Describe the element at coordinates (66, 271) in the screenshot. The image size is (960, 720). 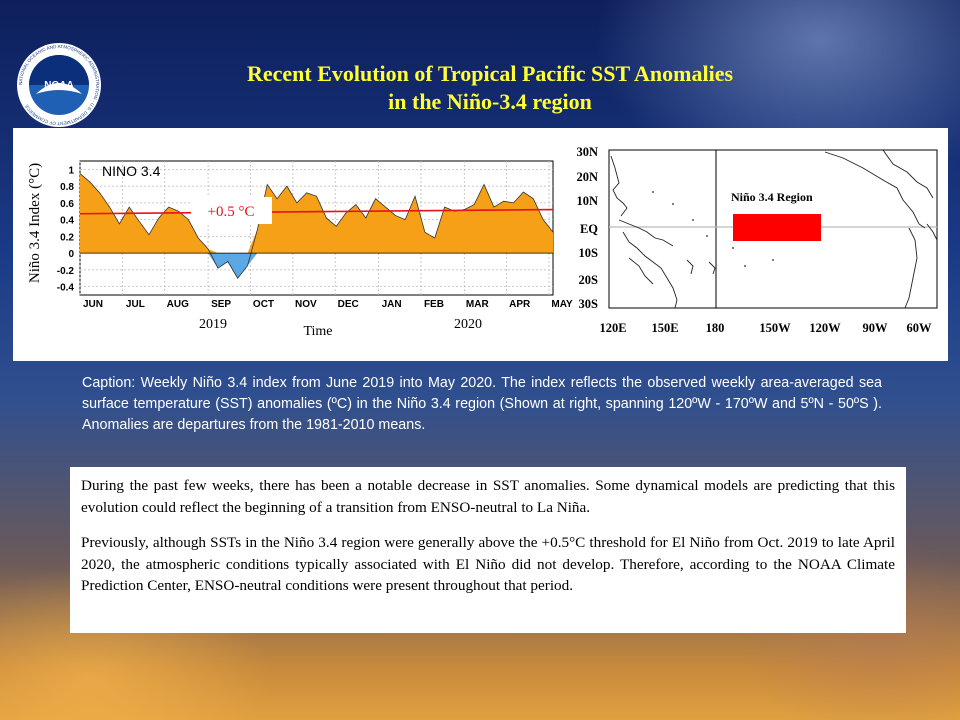
I see `y-tick-label: -0.2` at that location.